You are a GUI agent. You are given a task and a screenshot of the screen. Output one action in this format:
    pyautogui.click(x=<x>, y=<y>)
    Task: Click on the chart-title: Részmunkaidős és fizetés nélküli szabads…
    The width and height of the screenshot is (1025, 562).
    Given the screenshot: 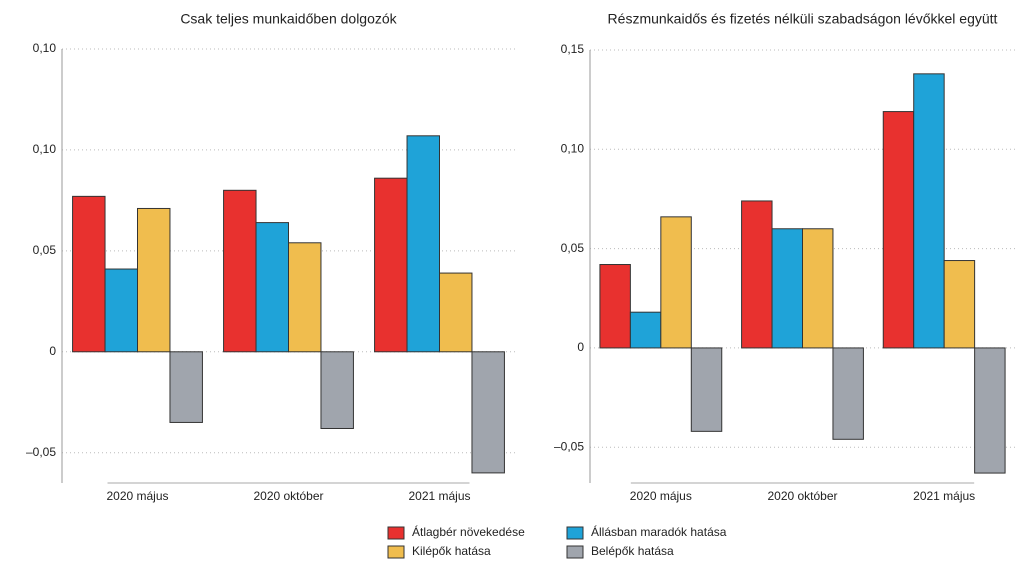 What is the action you would take?
    pyautogui.click(x=803, y=19)
    